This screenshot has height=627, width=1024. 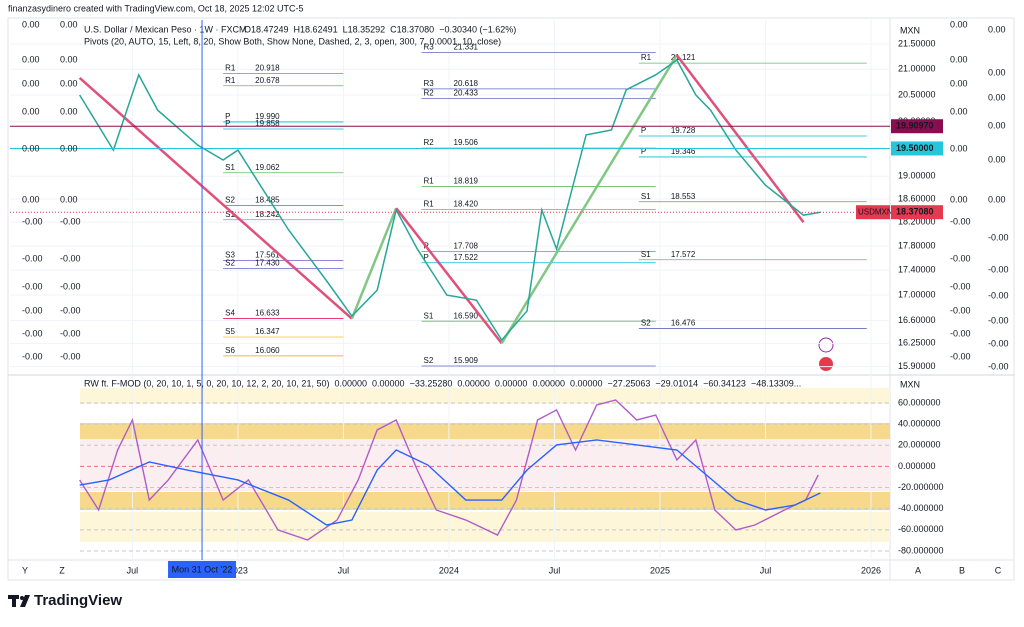 What do you see at coordinates (962, 570) in the screenshot?
I see `corner-button: B` at bounding box center [962, 570].